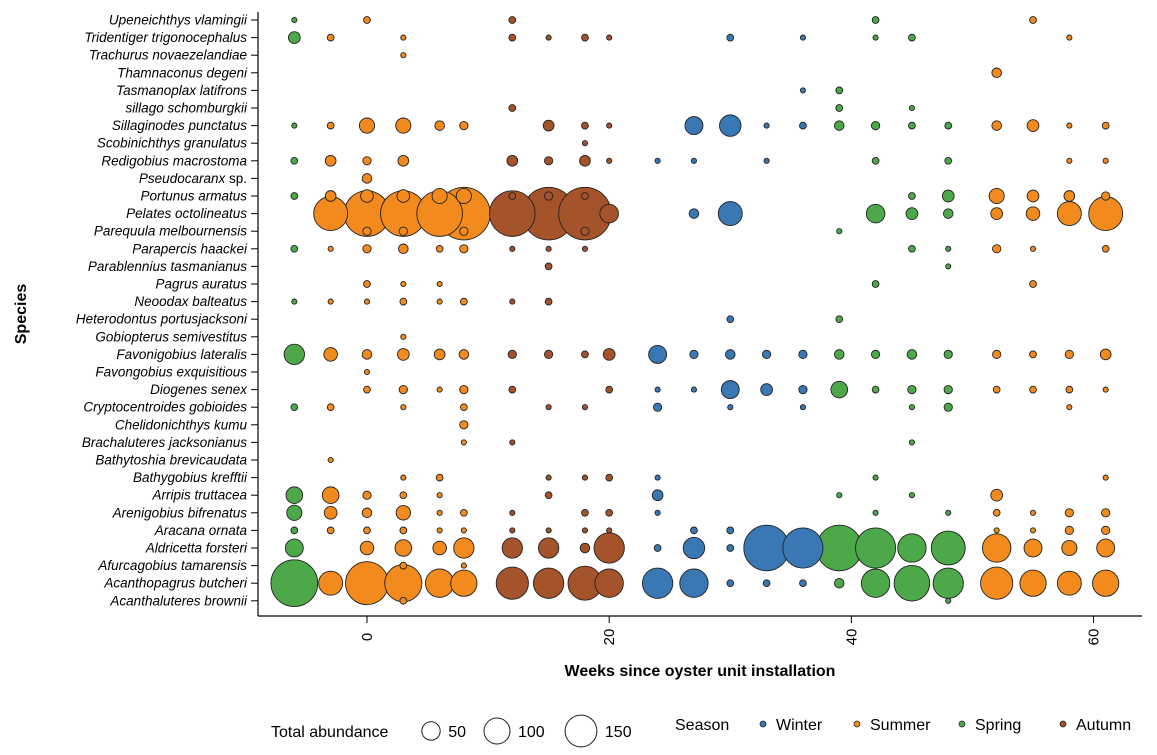  I want to click on x-tick-label: 0, so click(367, 637).